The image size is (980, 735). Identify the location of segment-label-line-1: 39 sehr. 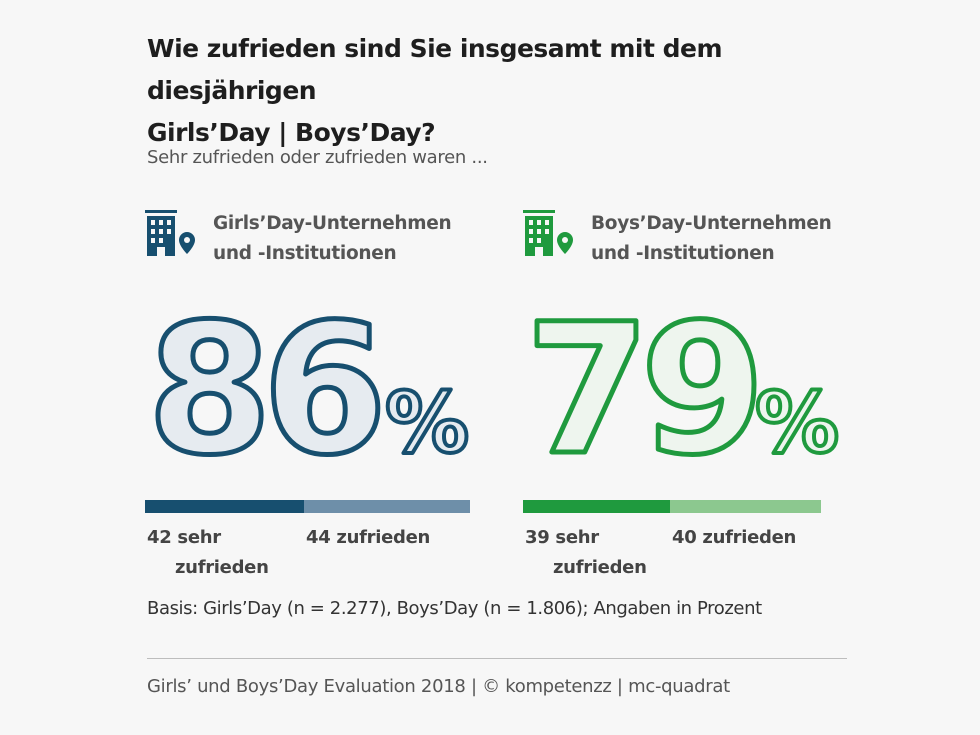
(562, 537).